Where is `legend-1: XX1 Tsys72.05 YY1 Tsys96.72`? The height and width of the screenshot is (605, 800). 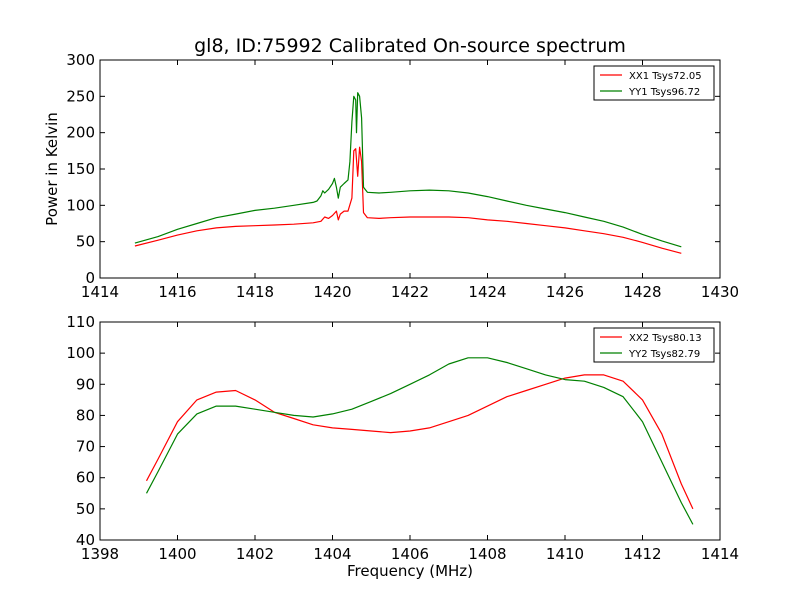 legend-1: XX1 Tsys72.05 YY1 Tsys96.72 is located at coordinates (654, 83).